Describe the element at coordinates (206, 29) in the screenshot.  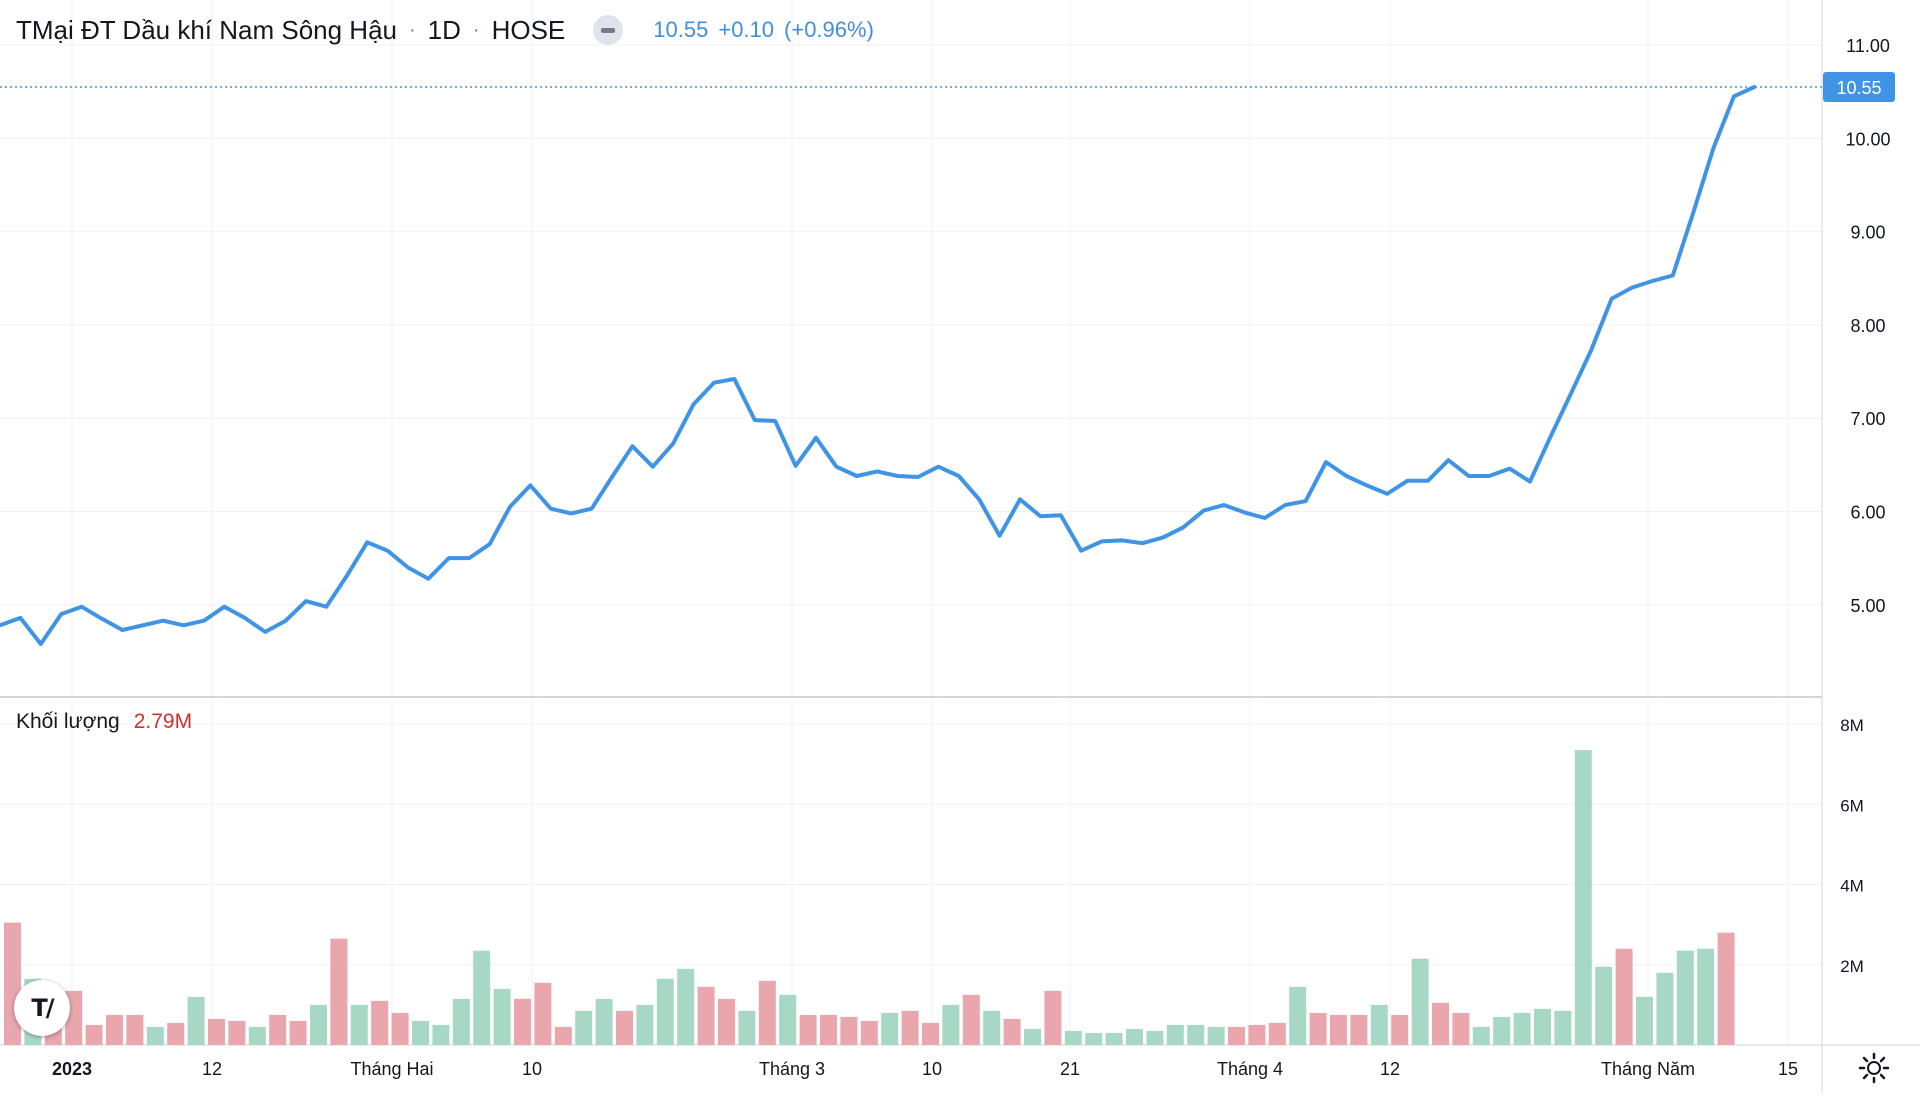
I see `symbol-name: TMại ĐT Dầu khí Nam Sông Hậu` at that location.